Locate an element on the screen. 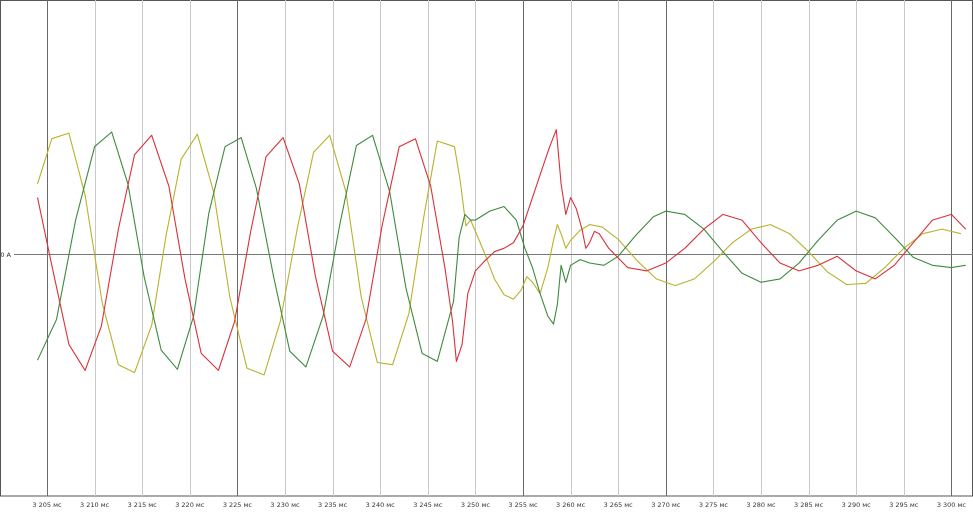 Image resolution: width=973 pixels, height=515 pixels. y-zero-label: 0 A is located at coordinates (5, 255).